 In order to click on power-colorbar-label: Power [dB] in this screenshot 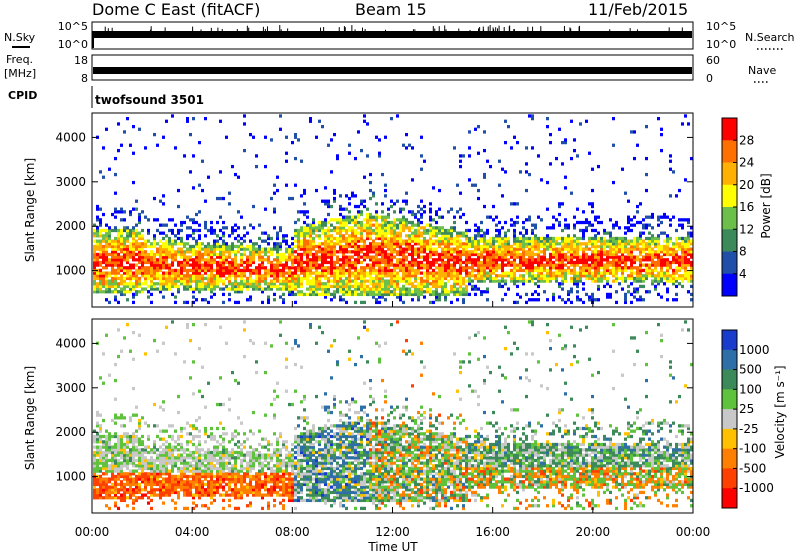, I will do `click(766, 205)`.